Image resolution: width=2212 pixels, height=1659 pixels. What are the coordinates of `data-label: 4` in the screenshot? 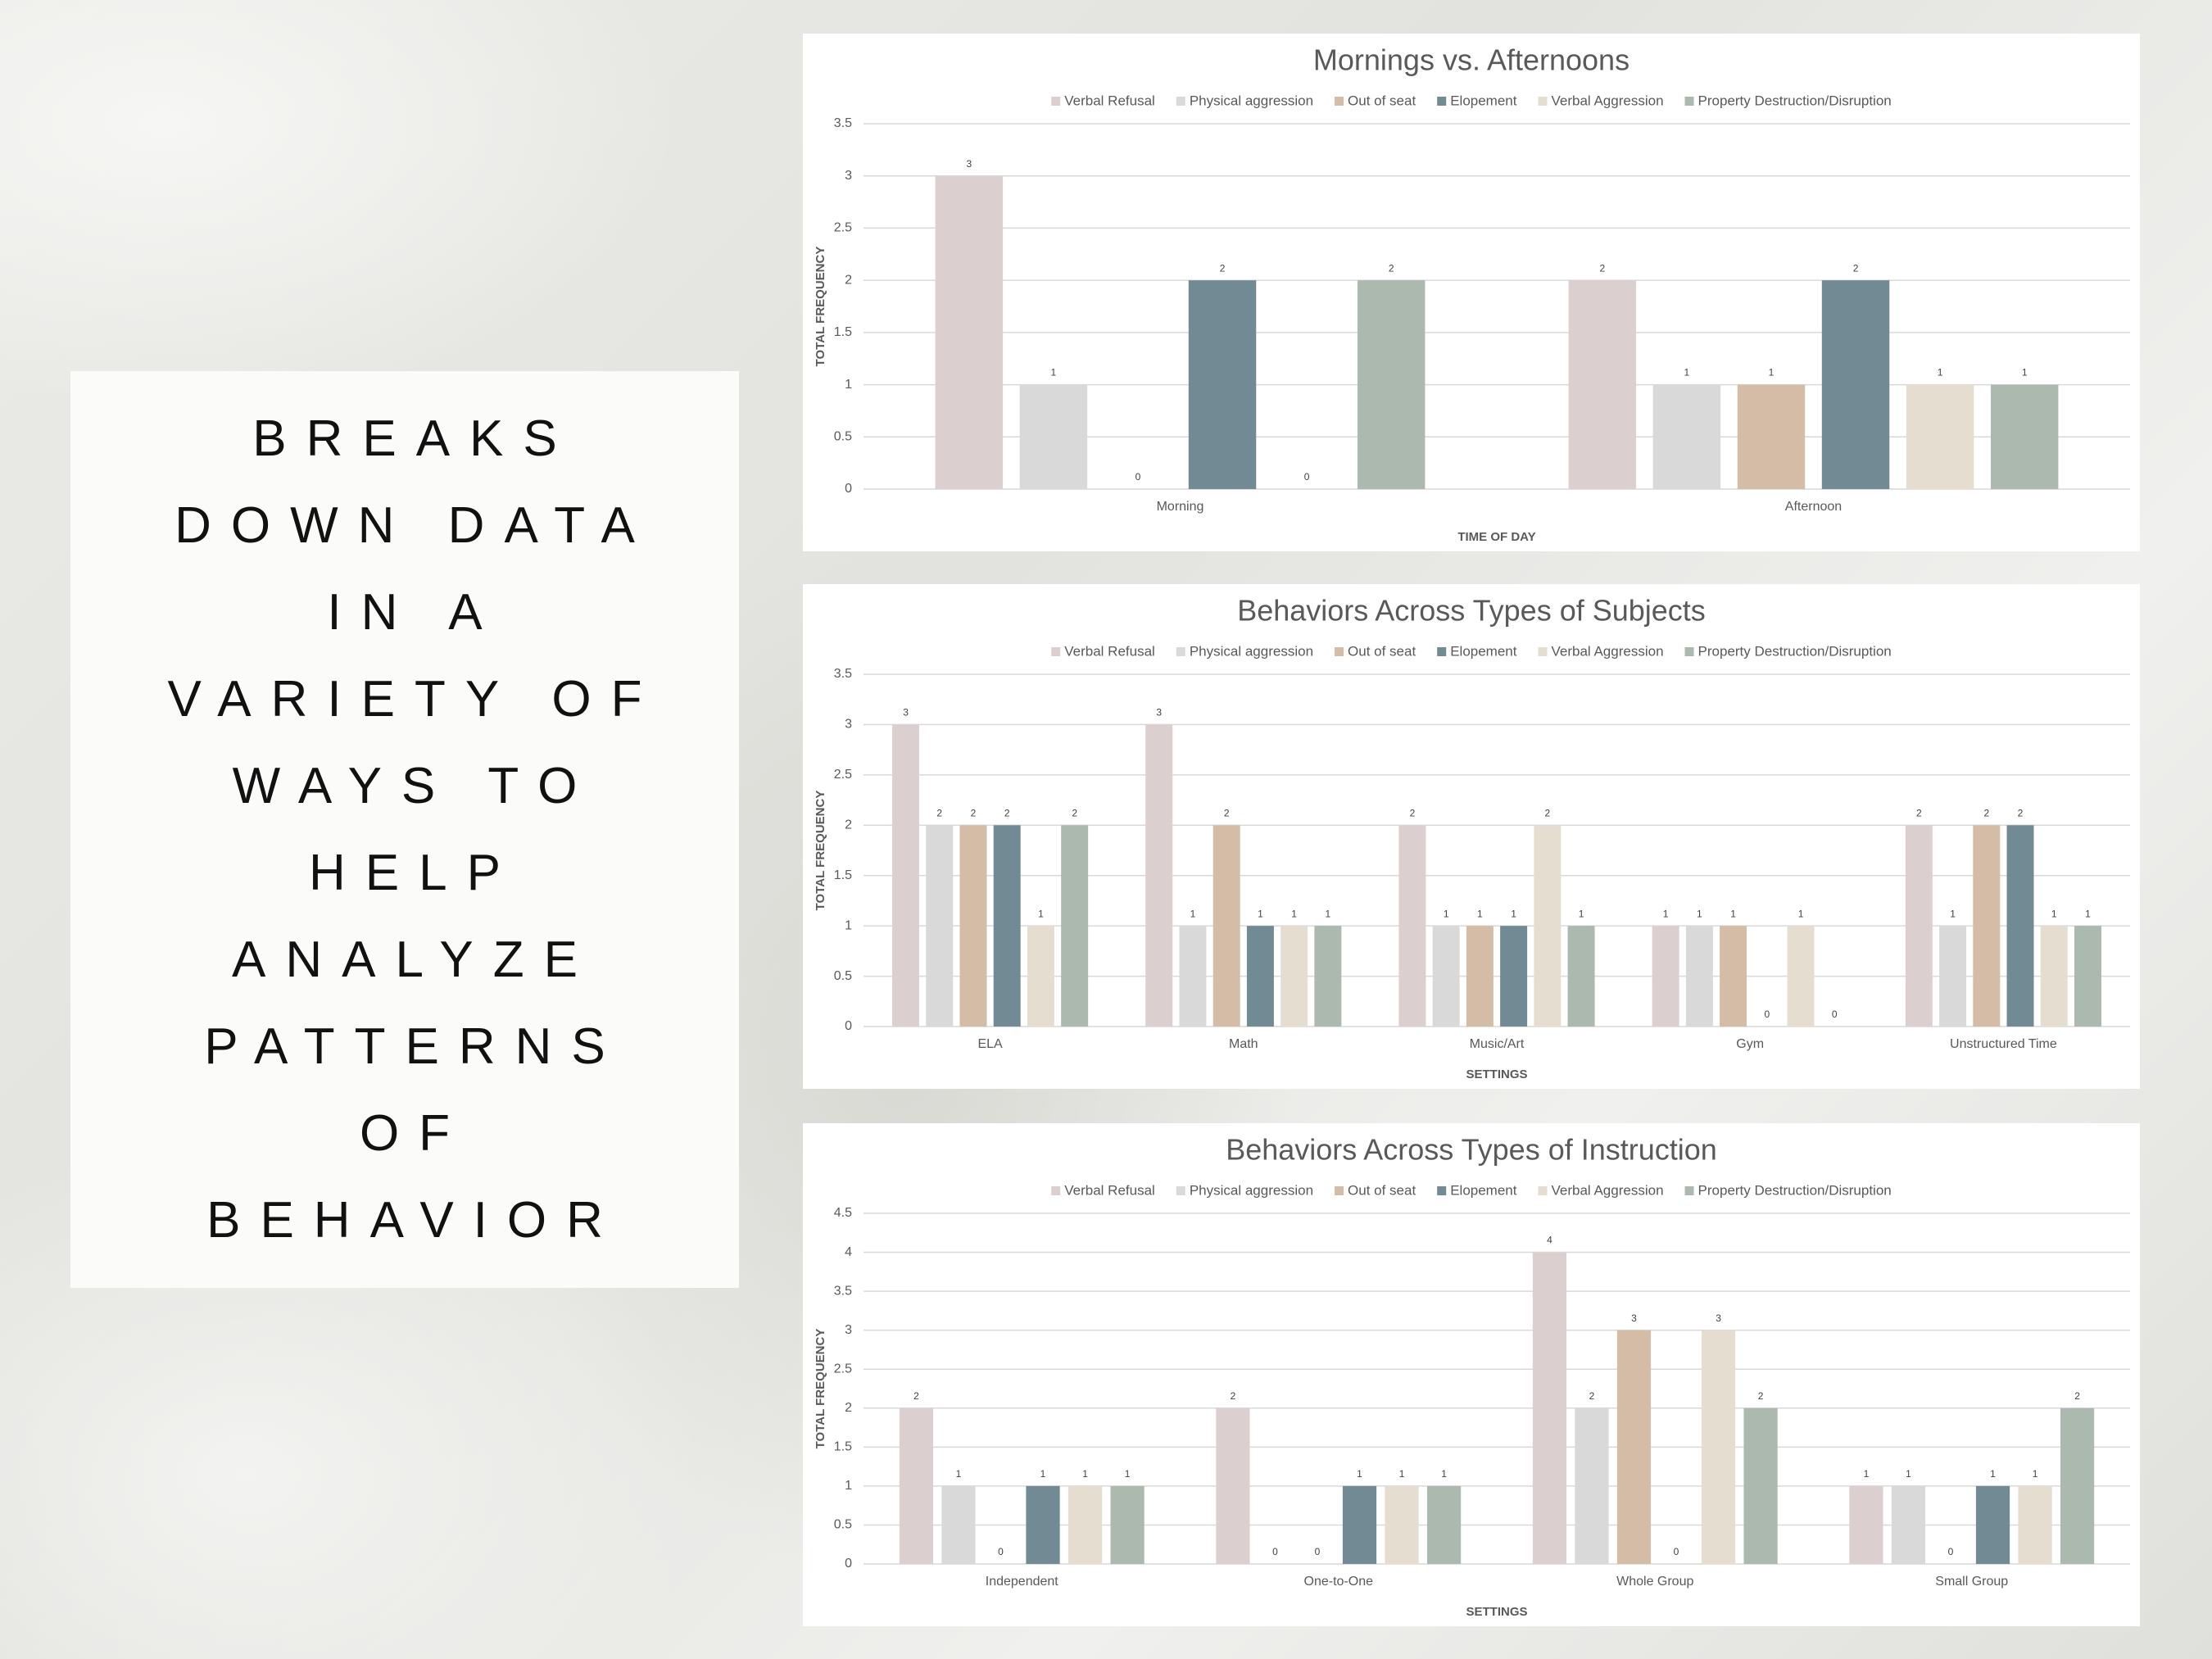 It's located at (1549, 1240).